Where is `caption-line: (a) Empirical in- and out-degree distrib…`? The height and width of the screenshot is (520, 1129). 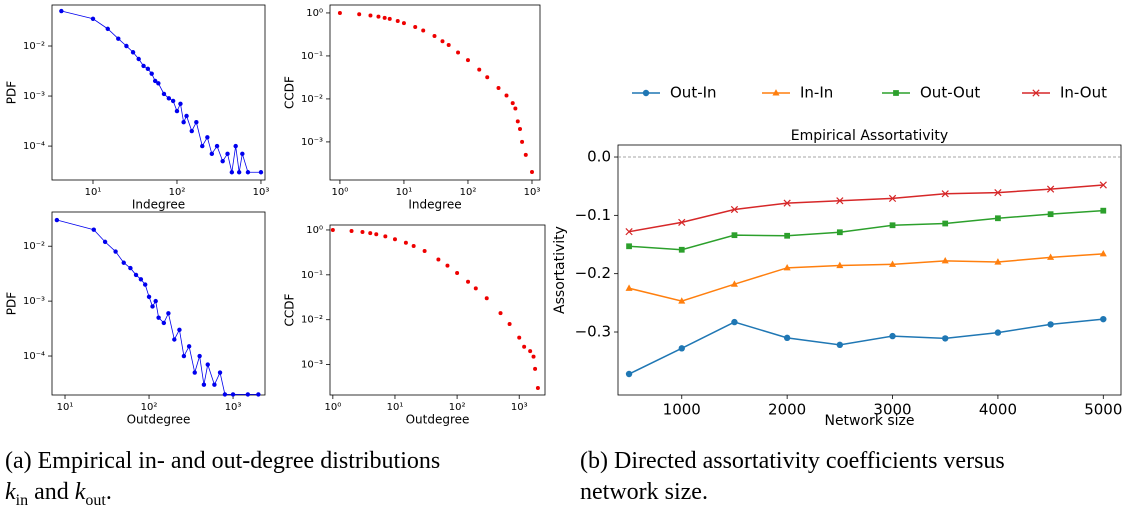 caption-line: (a) Empirical in- and out-degree distrib… is located at coordinates (223, 461).